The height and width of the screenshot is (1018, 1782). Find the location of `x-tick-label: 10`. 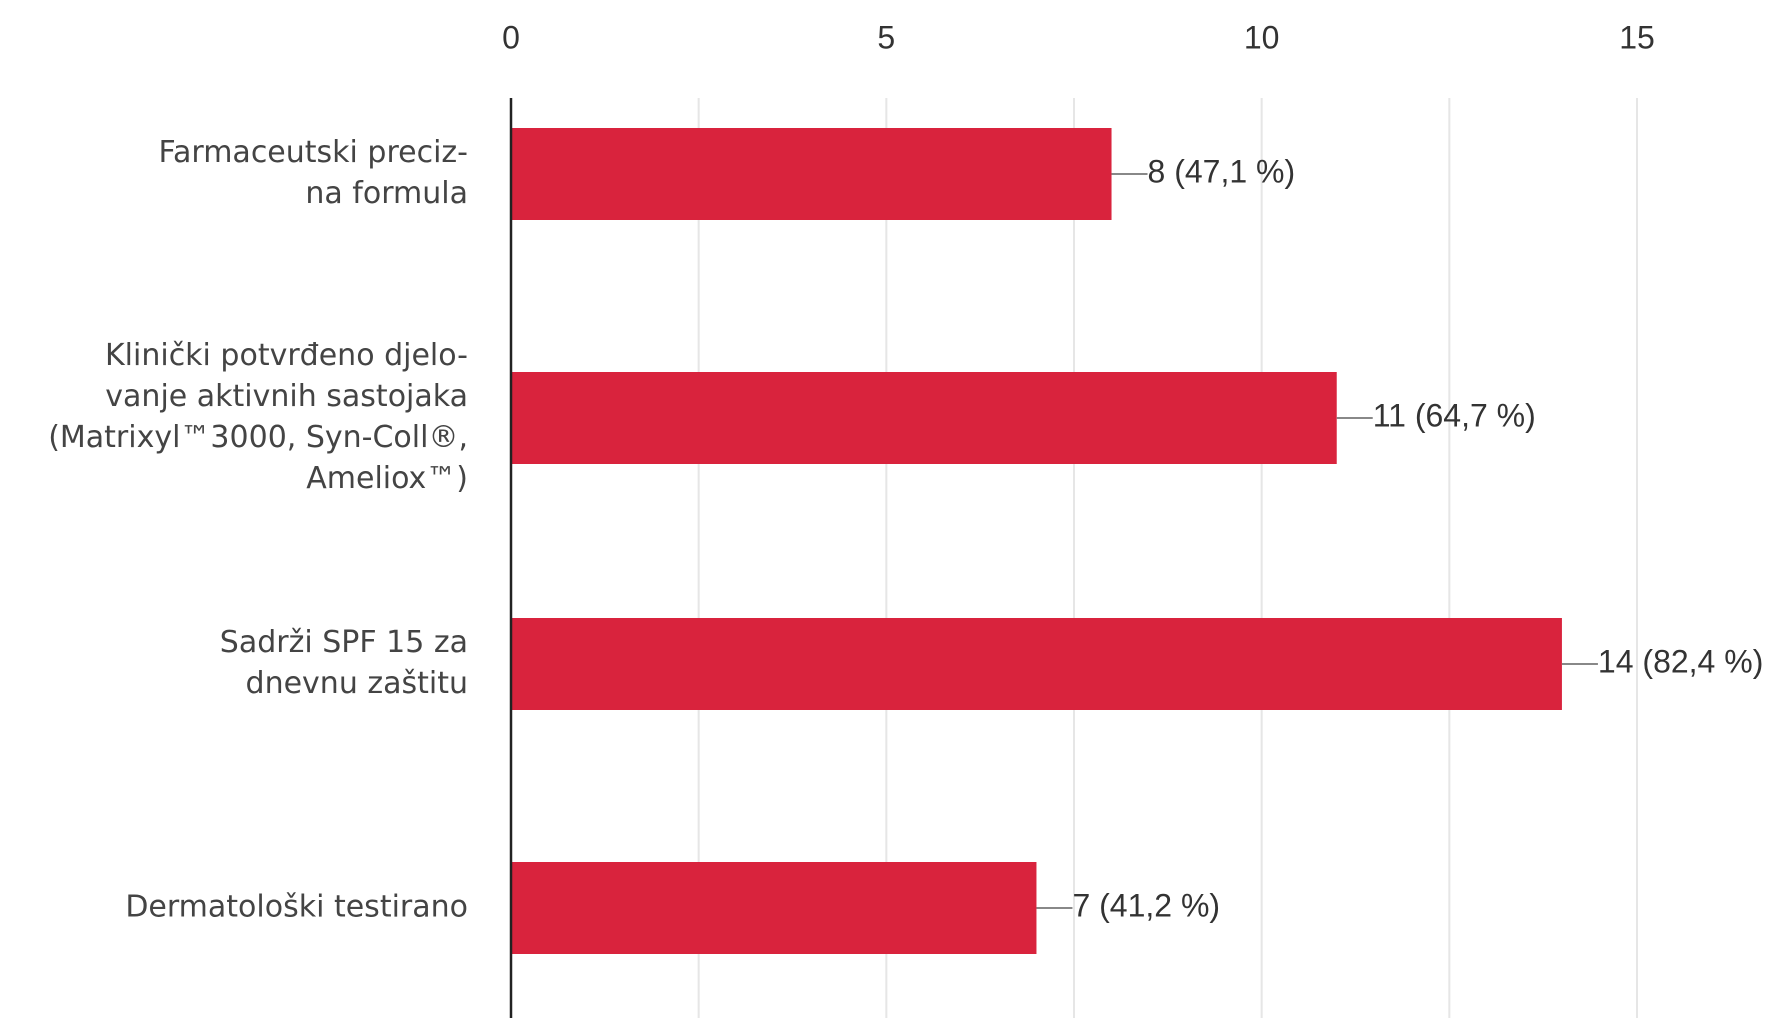

x-tick-label: 10 is located at coordinates (1262, 37).